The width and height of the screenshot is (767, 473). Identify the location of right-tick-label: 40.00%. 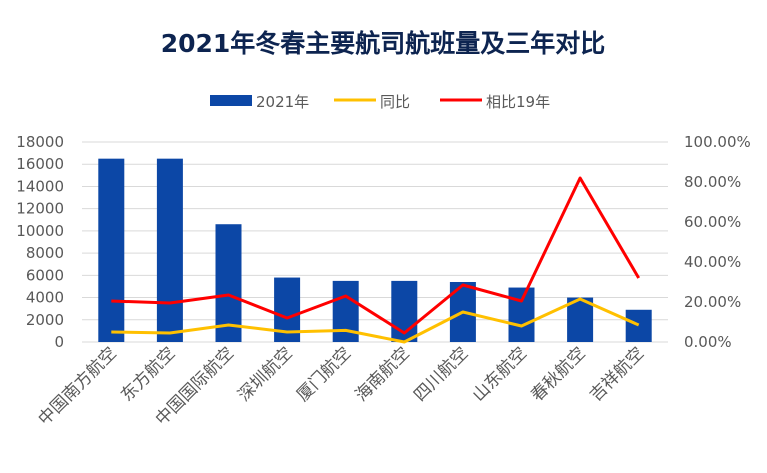
(712, 262).